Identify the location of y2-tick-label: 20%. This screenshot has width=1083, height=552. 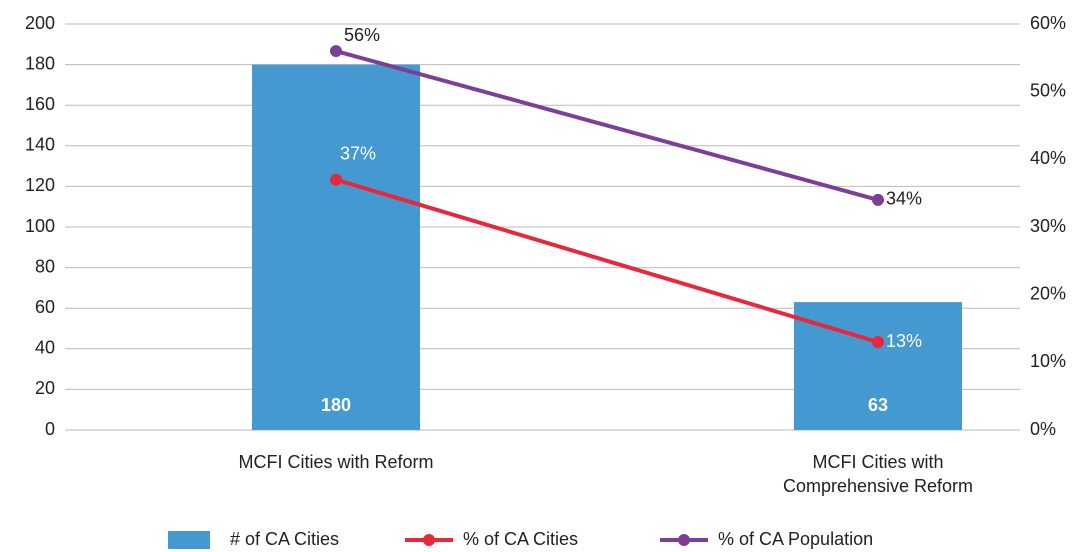
(1048, 293).